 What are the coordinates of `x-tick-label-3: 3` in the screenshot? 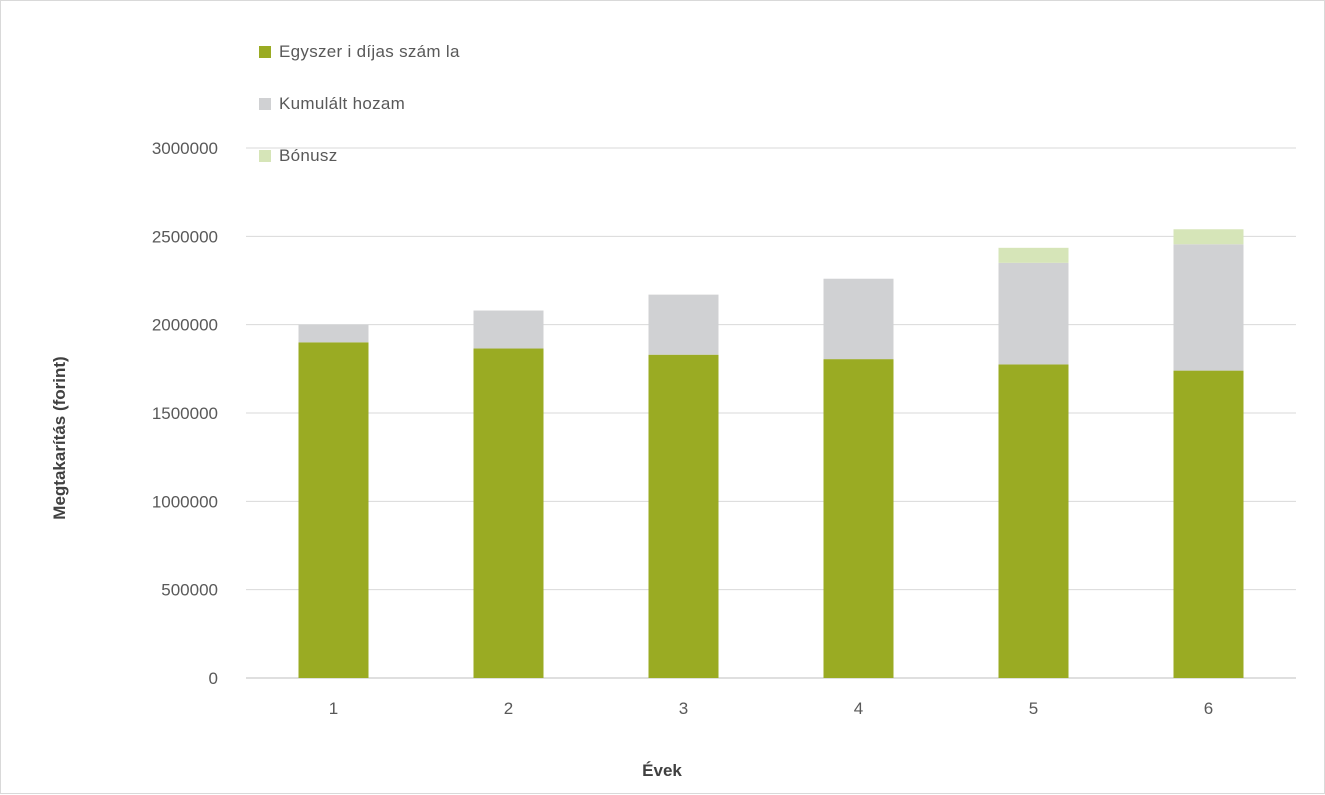 It's located at (683, 708).